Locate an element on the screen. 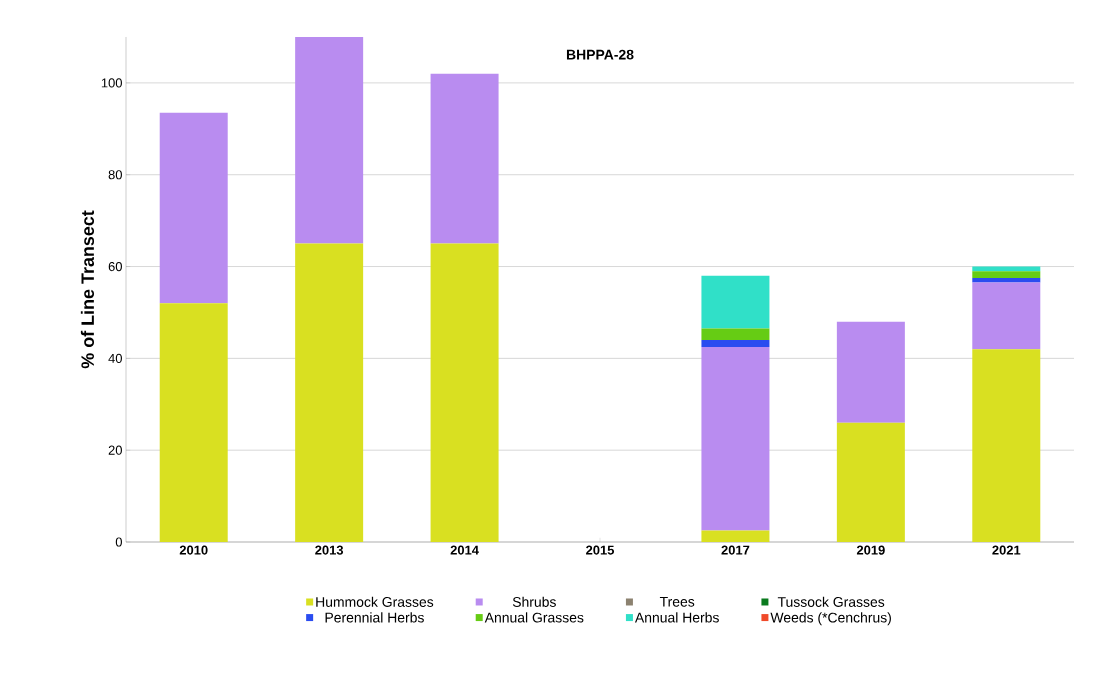 Image resolution: width=1096 pixels, height=682 pixels. legend-label: Weeds (*Cenchrus) is located at coordinates (830, 619).